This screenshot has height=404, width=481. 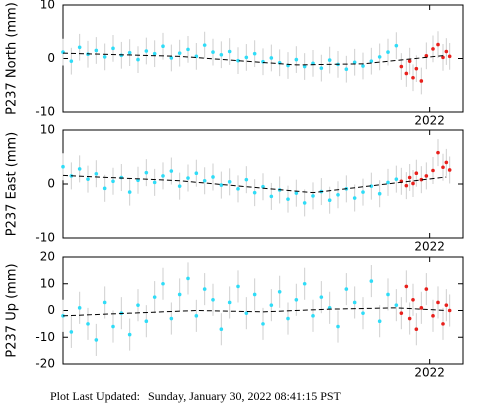 What do you see at coordinates (245, 396) in the screenshot?
I see `footer-value: Sunday, January 30, 2022 08:41:15 PST` at bounding box center [245, 396].